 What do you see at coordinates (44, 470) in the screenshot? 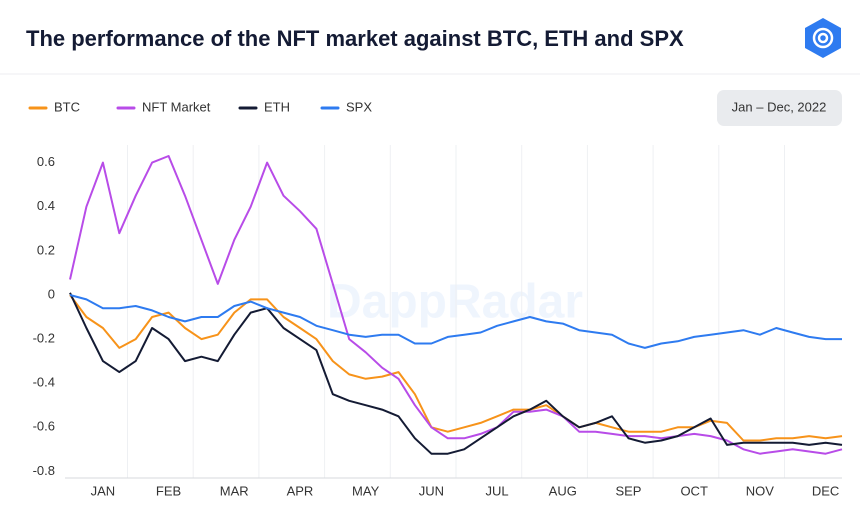
I see `y-tick-label: -0.8` at bounding box center [44, 470].